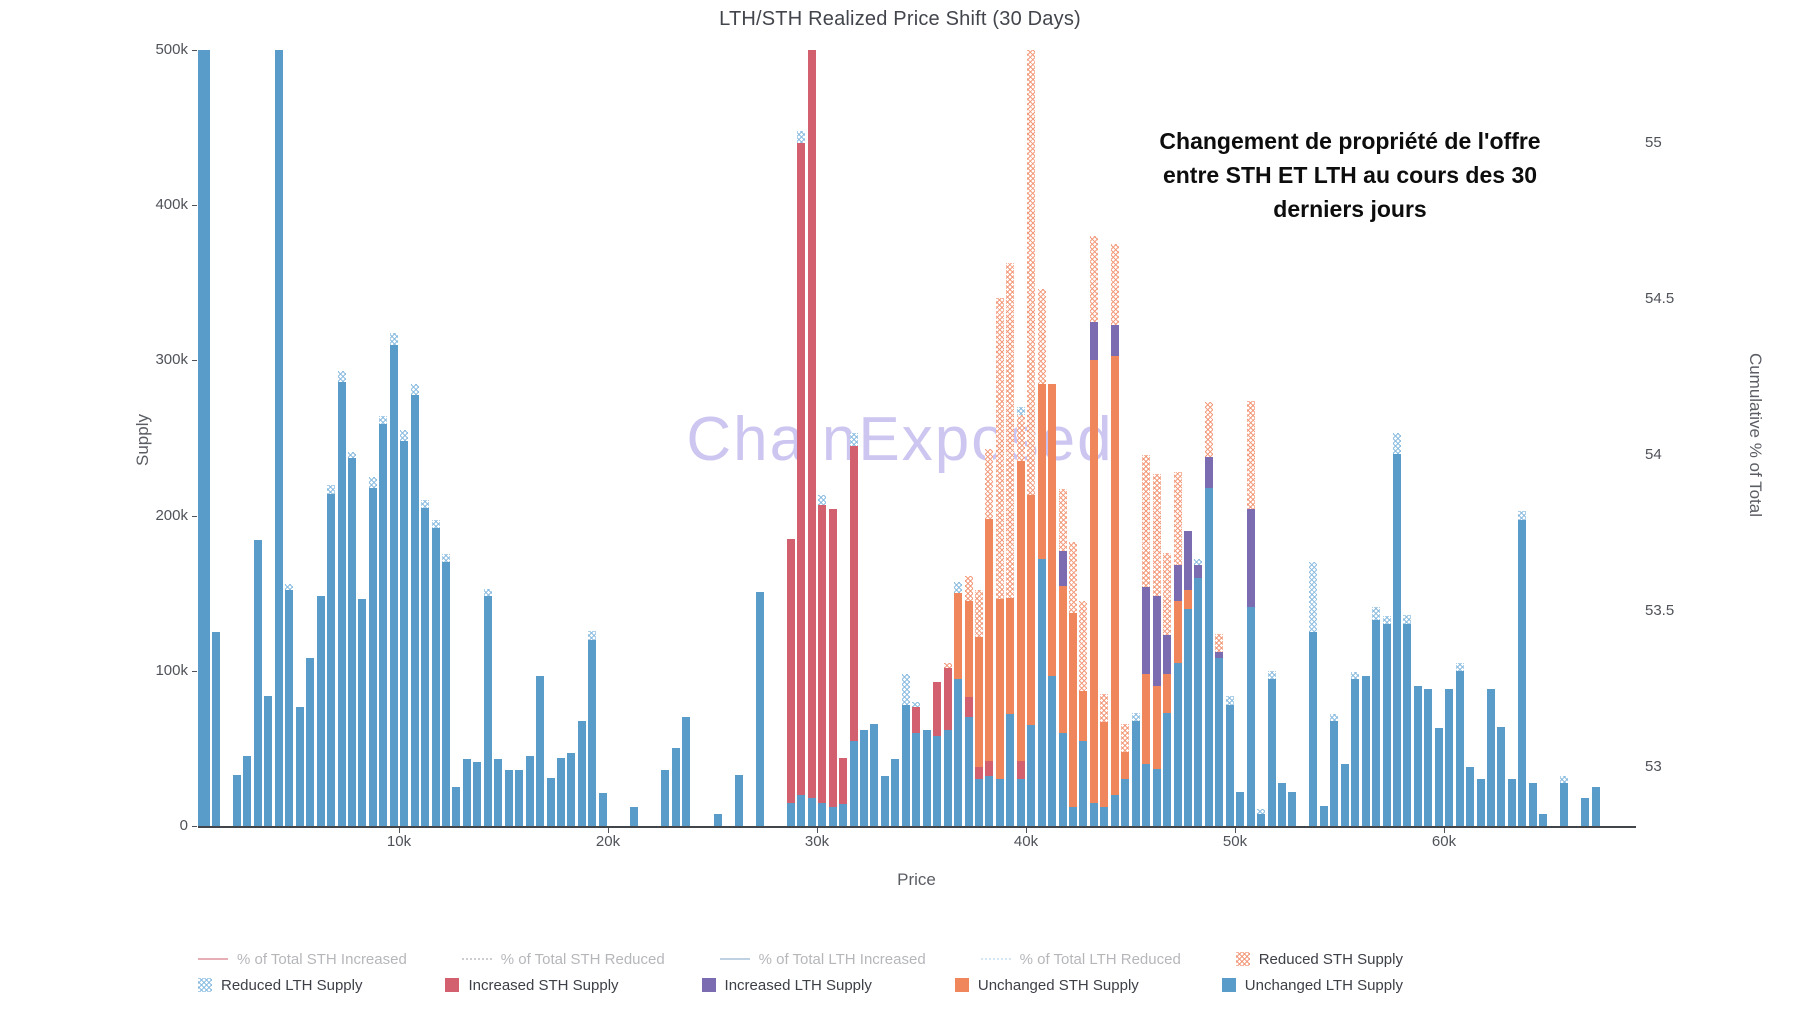 The image size is (1800, 1013). I want to click on legend-item: Reduced STH Supply, so click(1319, 959).